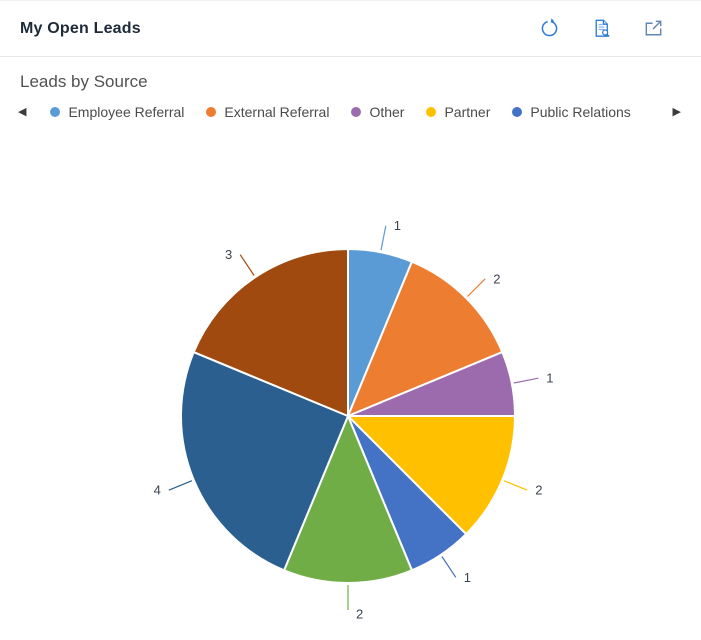  Describe the element at coordinates (22, 112) in the screenshot. I see `legend-prev-icon: ◀` at that location.